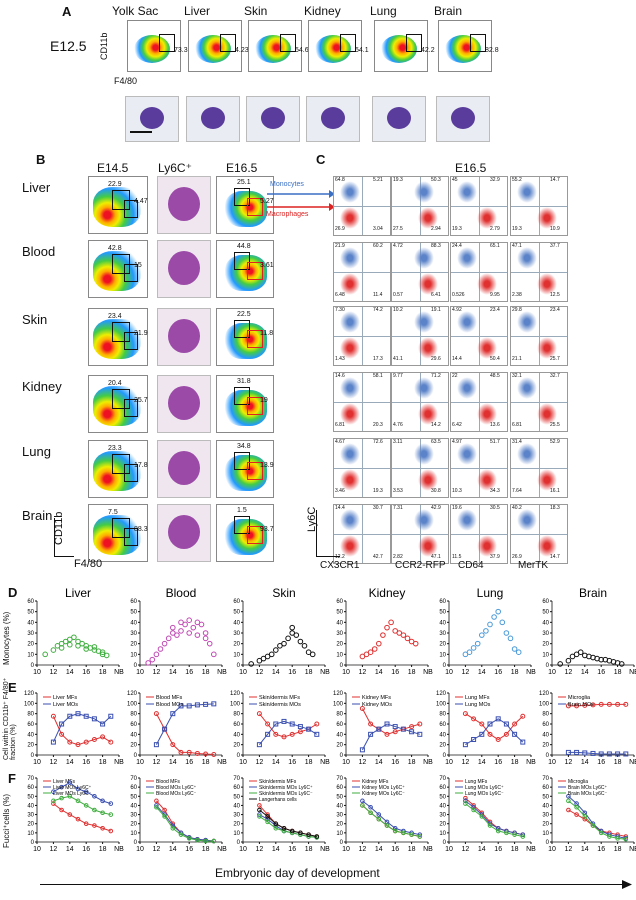 Image resolution: width=636 pixels, height=900 pixels. Describe the element at coordinates (340, 310) in the screenshot. I see `quadrant-value: 7.30` at that location.